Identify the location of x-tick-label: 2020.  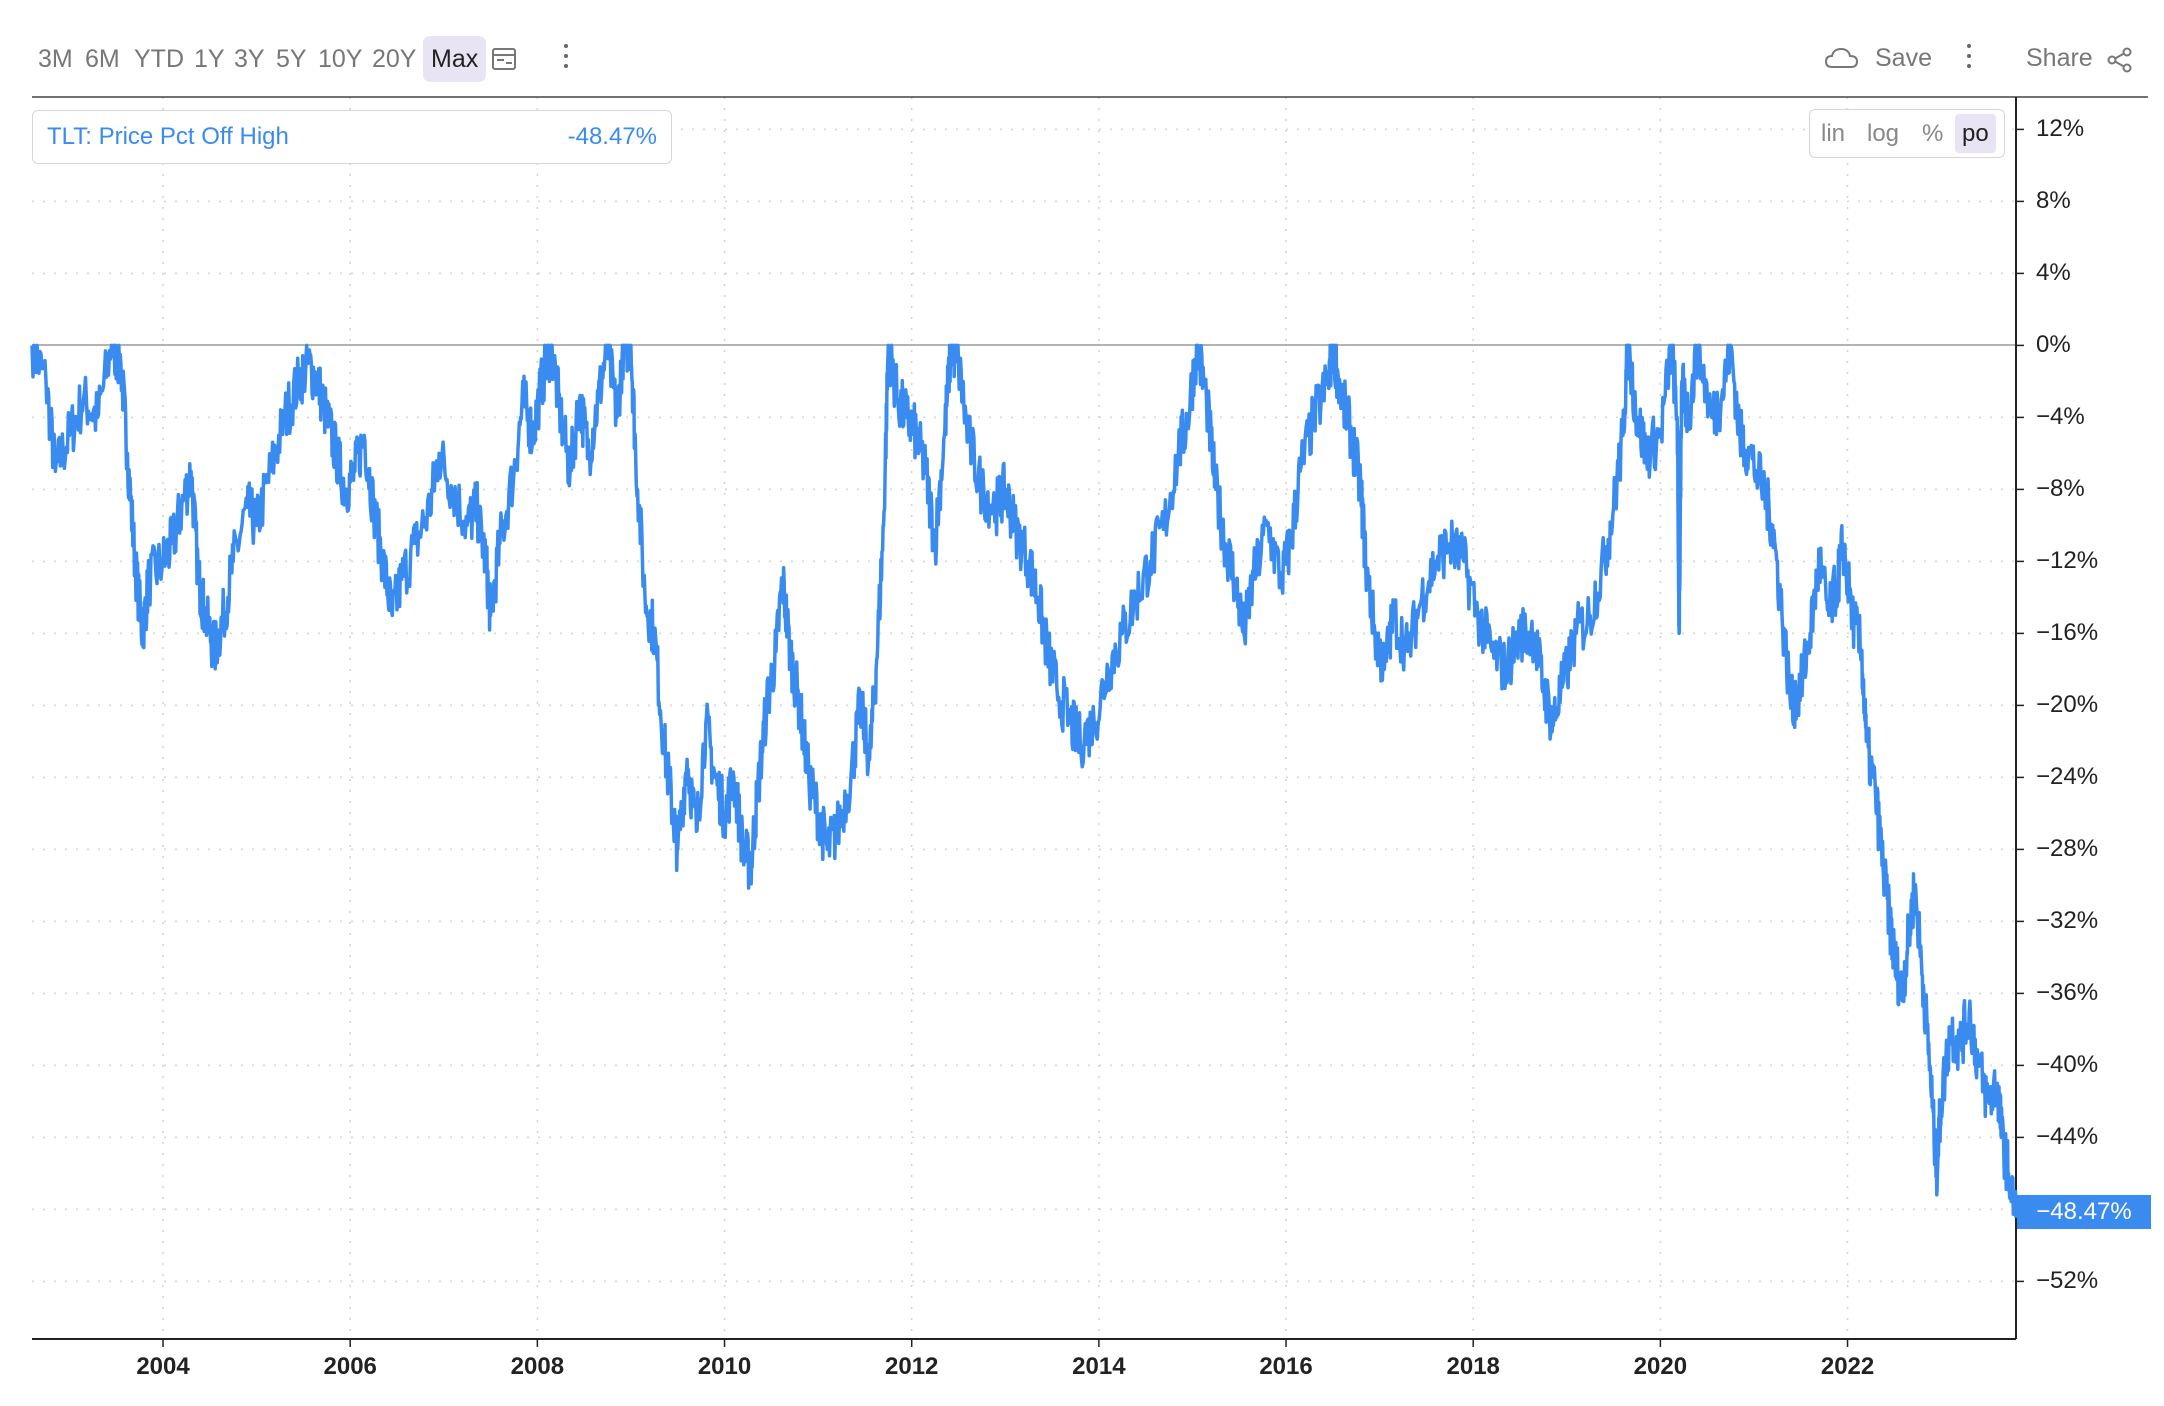
(1660, 1366).